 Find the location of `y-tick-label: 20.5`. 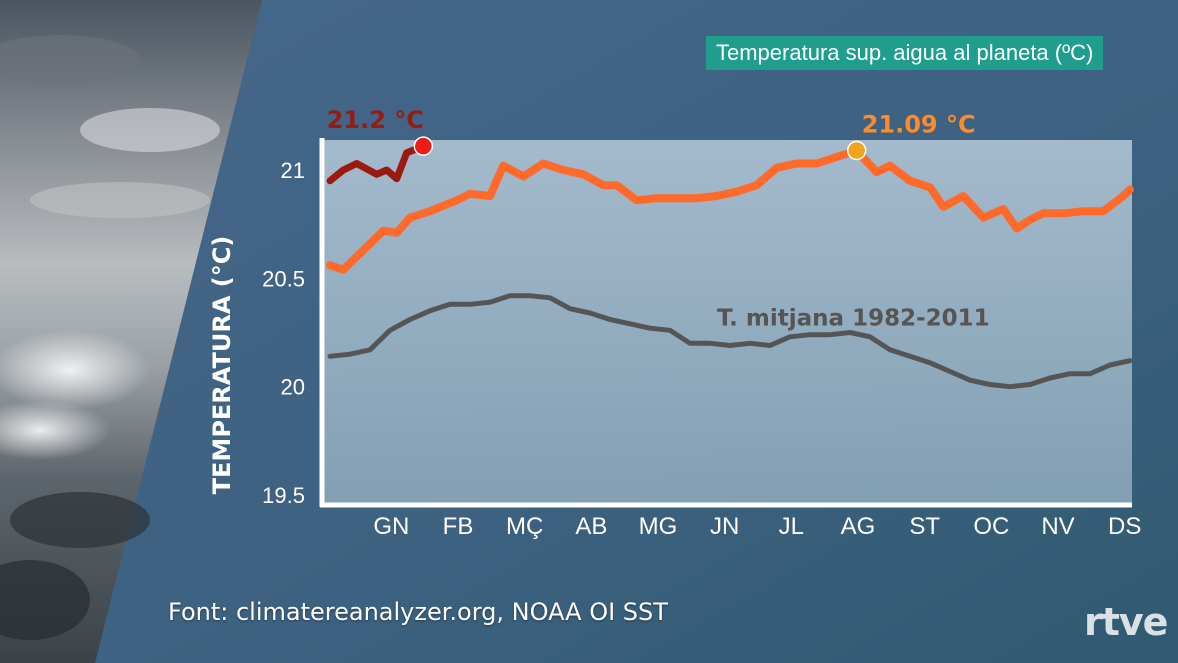

y-tick-label: 20.5 is located at coordinates (283, 278).